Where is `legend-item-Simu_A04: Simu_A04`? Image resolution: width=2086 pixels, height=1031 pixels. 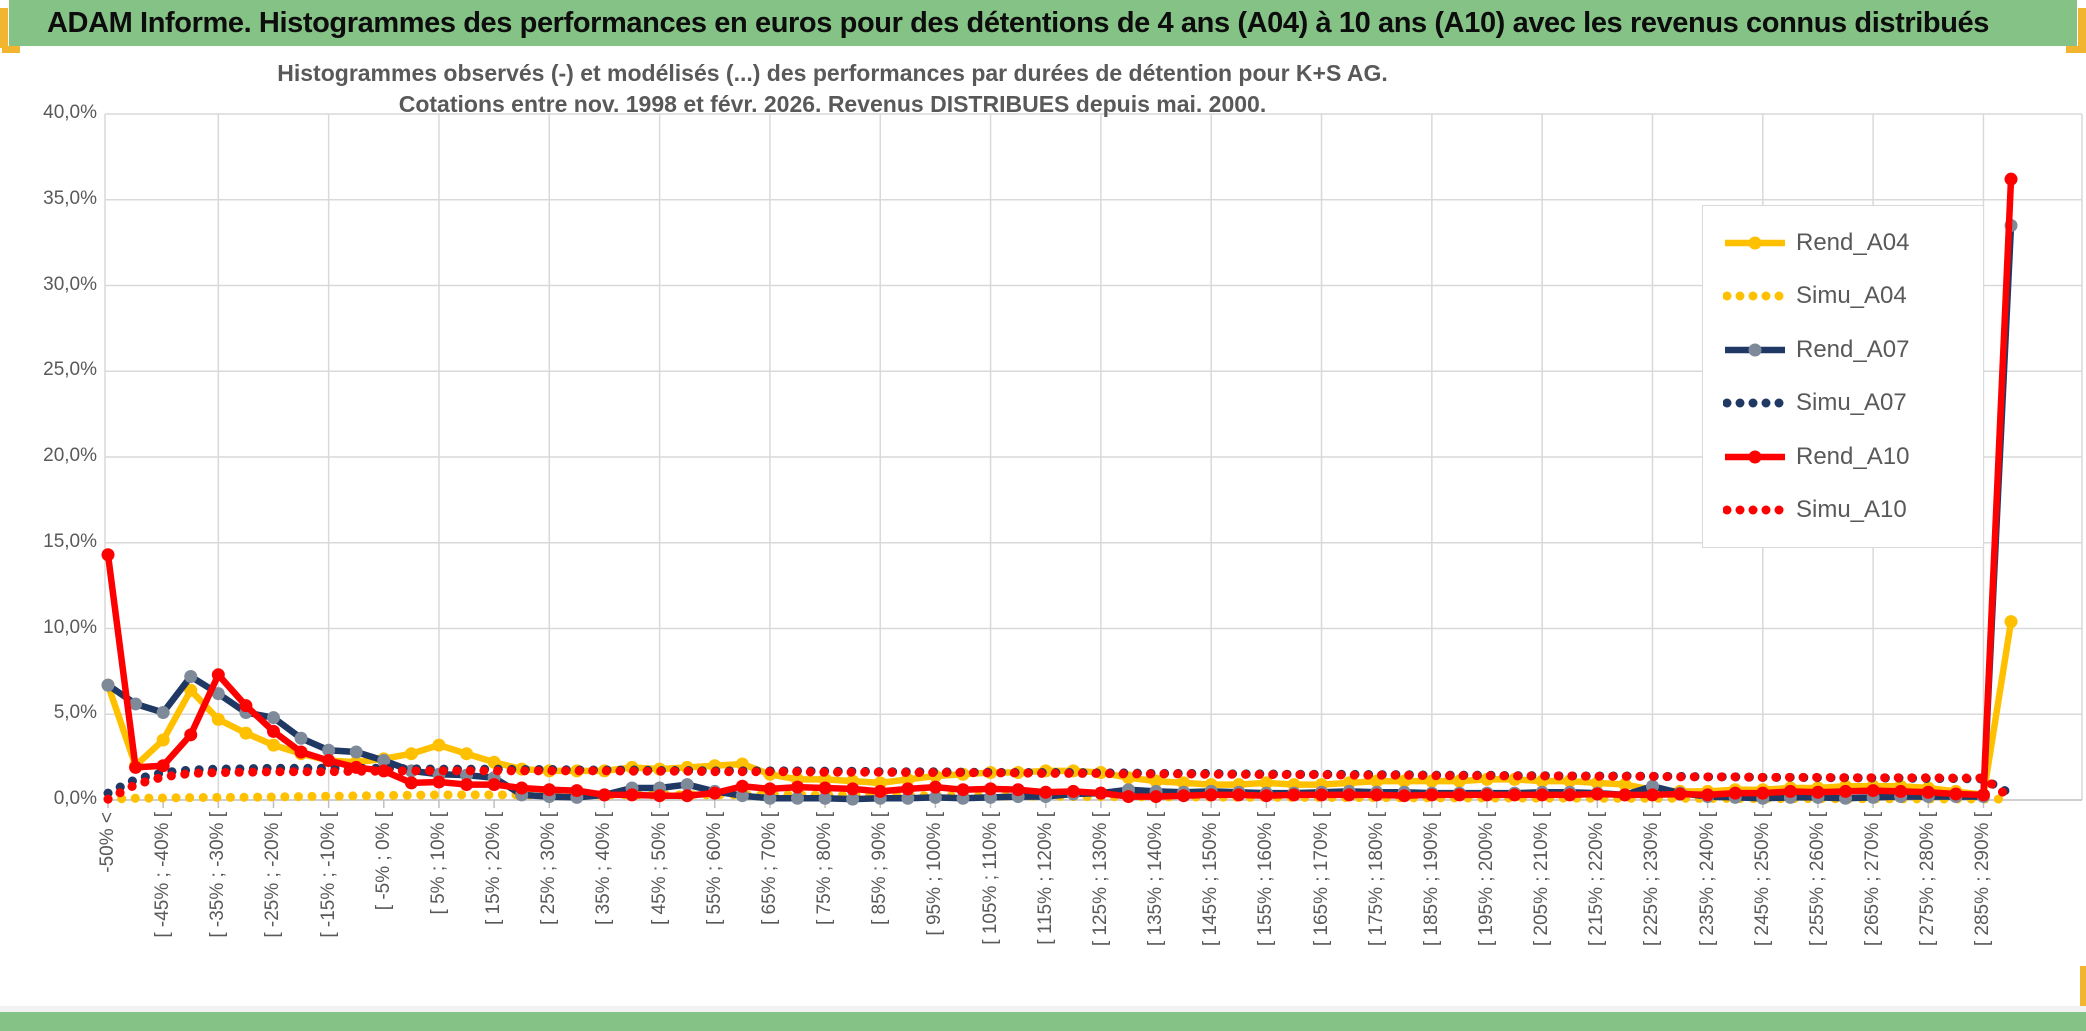 legend-item-Simu_A04: Simu_A04 is located at coordinates (1853, 296).